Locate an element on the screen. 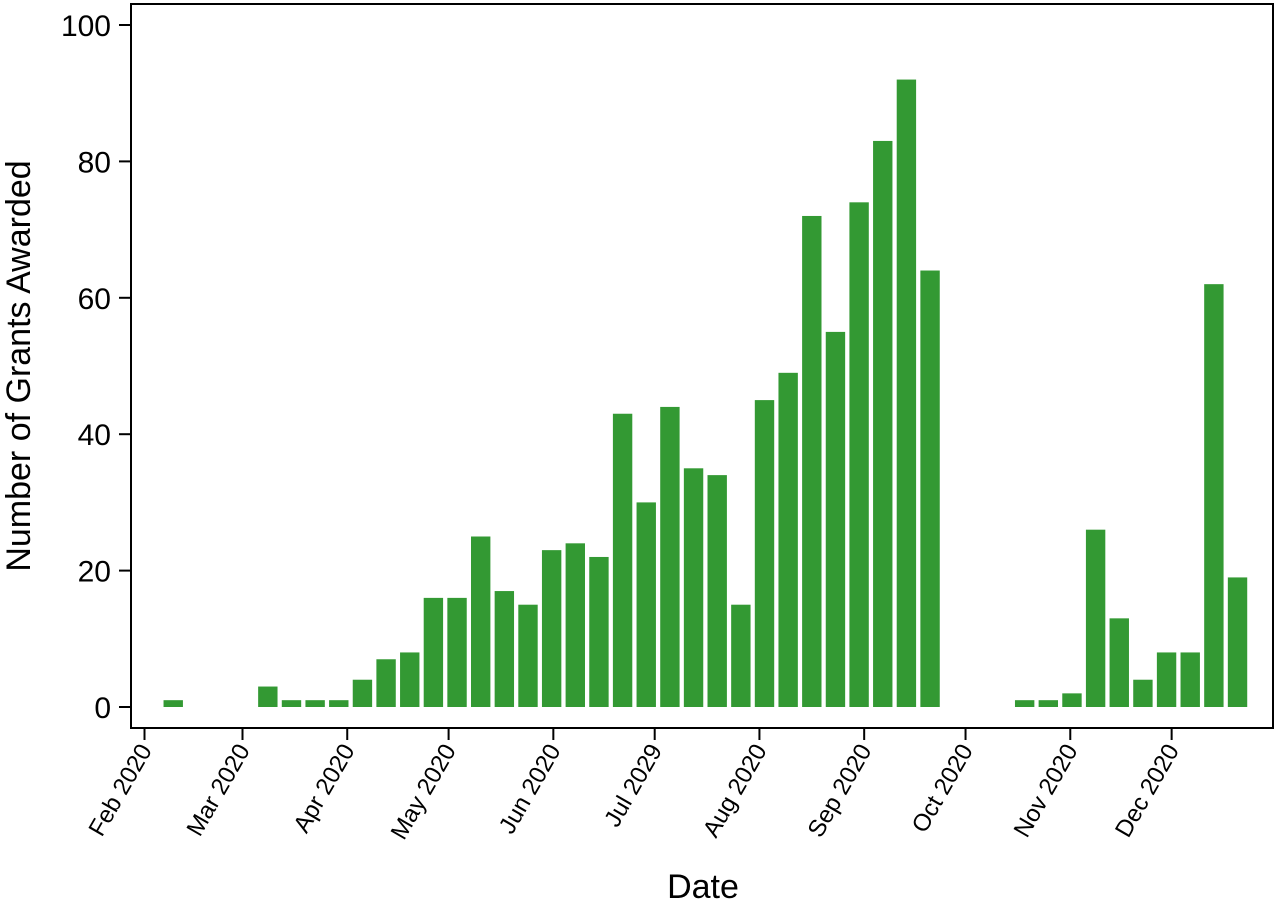 The width and height of the screenshot is (1280, 904). x-tick-label: Jul 2029 is located at coordinates (633, 786).